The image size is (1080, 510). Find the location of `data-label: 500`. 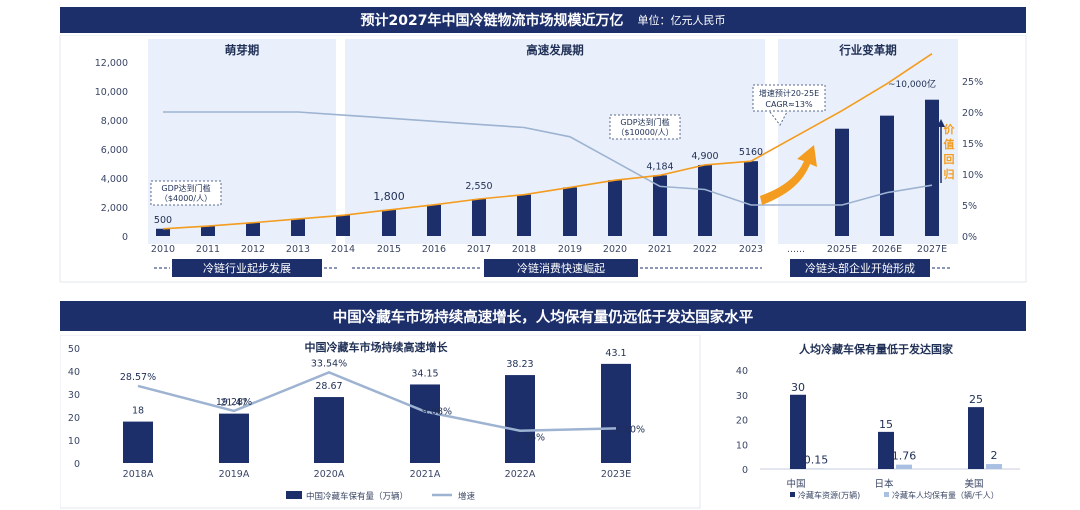

data-label: 500 is located at coordinates (163, 220).